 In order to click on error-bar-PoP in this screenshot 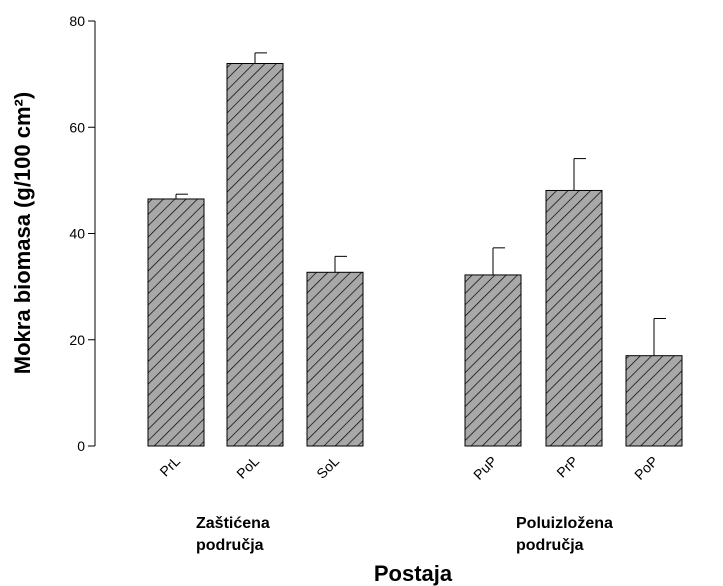, I will do `click(659, 337)`.